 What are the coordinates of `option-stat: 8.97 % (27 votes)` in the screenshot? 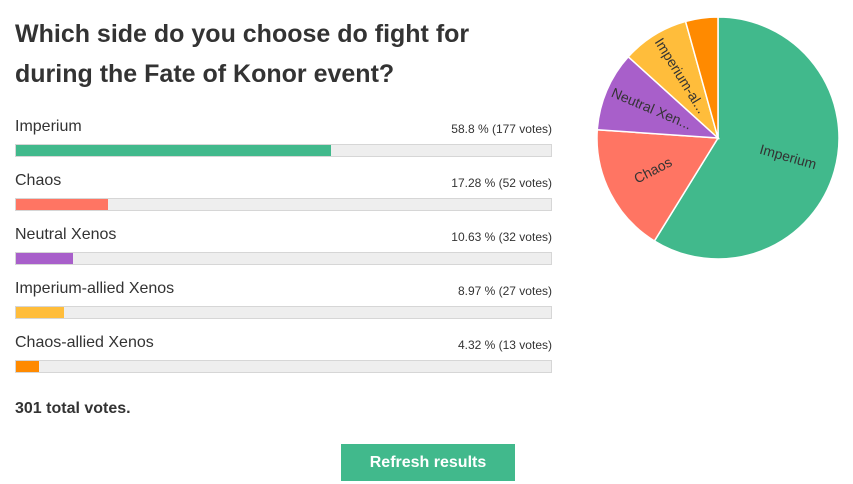 It's located at (504, 291).